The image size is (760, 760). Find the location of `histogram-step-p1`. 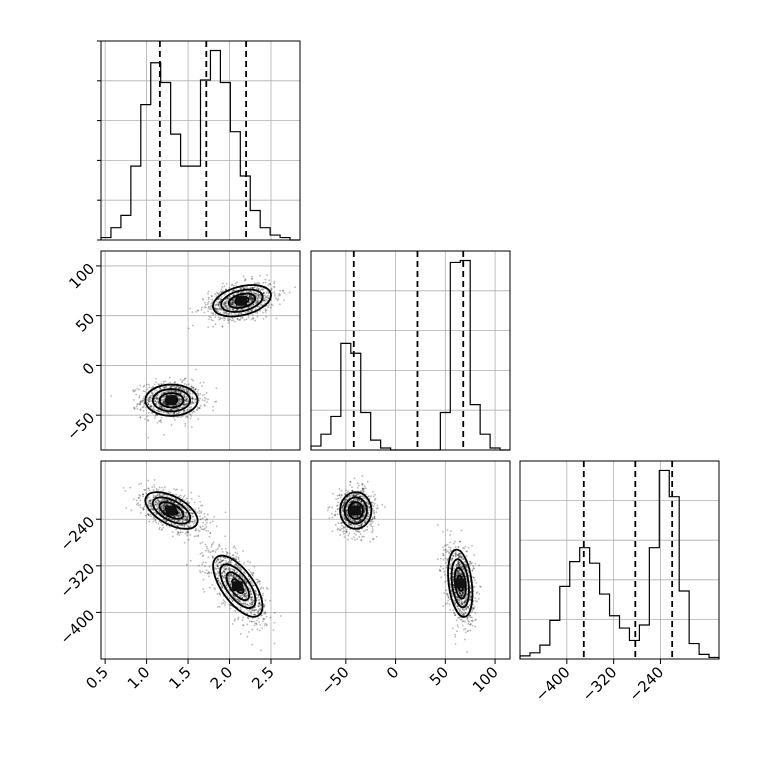

histogram-step-p1 is located at coordinates (410, 355).